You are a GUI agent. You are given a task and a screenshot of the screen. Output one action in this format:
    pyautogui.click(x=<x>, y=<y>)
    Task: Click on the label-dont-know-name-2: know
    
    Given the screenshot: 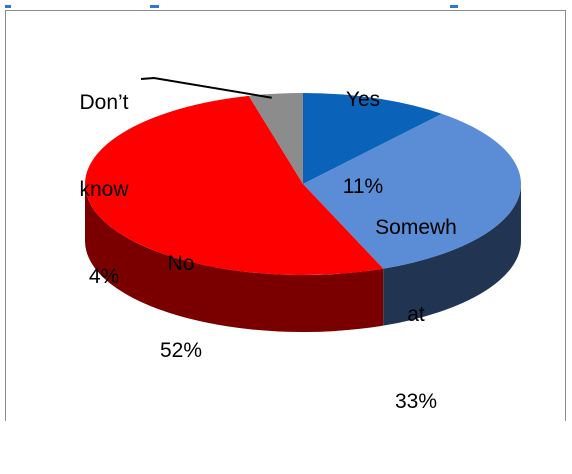 What is the action you would take?
    pyautogui.click(x=104, y=189)
    